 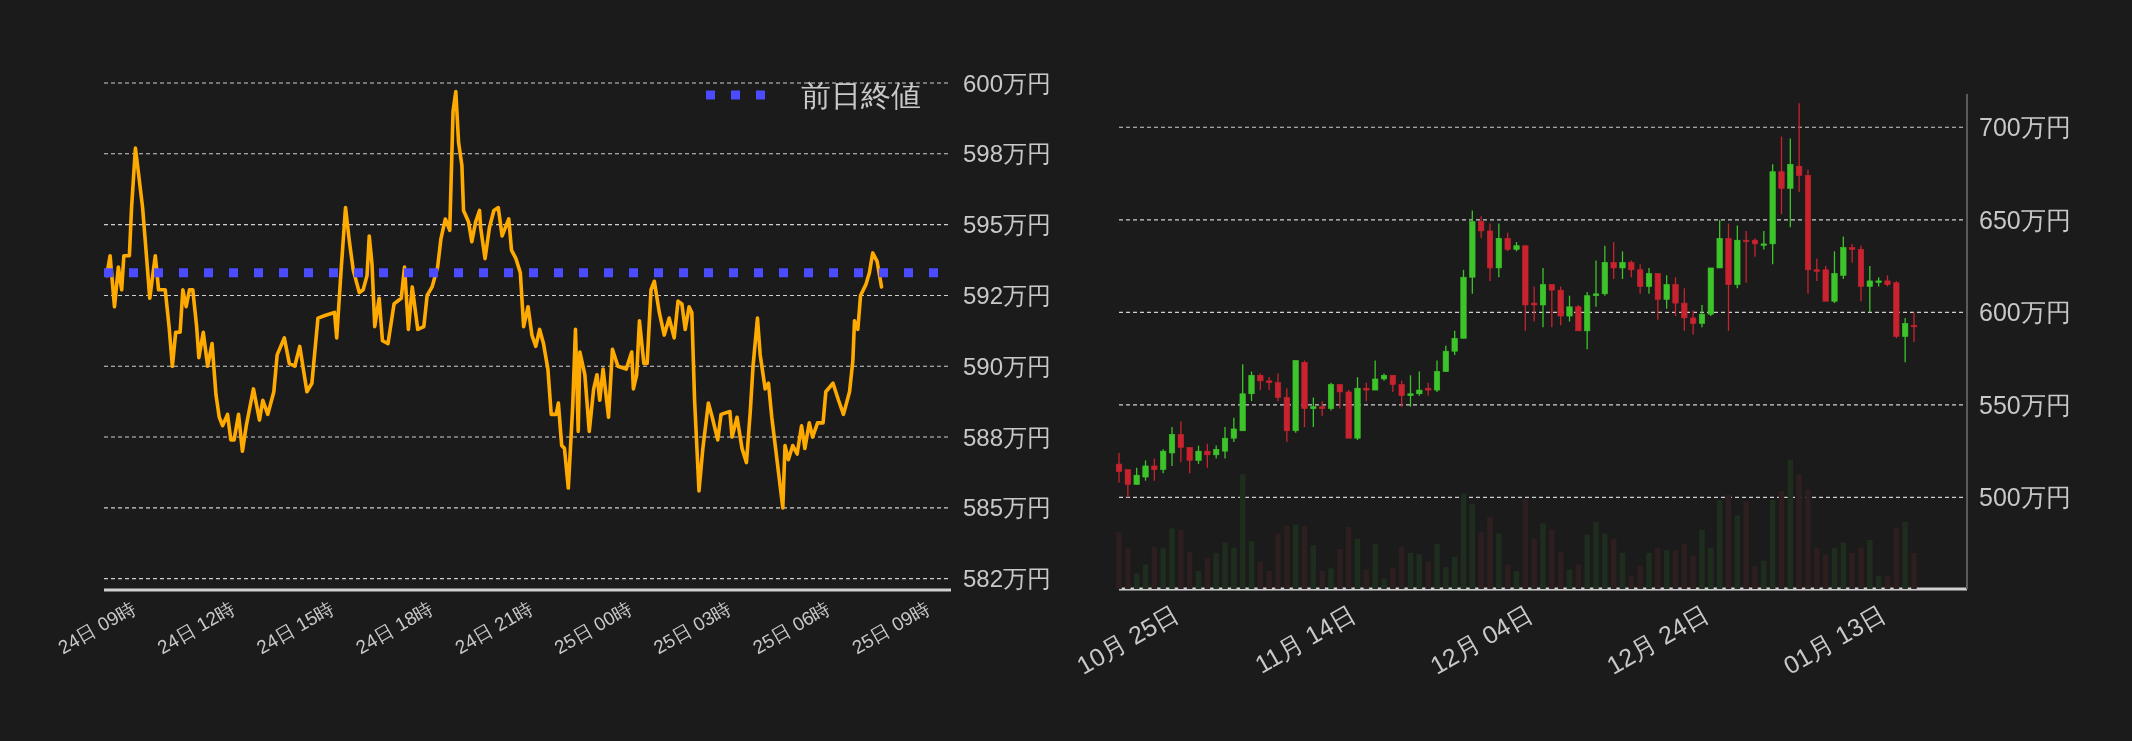 What do you see at coordinates (2025, 404) in the screenshot?
I see `y-tick-label: 550万円` at bounding box center [2025, 404].